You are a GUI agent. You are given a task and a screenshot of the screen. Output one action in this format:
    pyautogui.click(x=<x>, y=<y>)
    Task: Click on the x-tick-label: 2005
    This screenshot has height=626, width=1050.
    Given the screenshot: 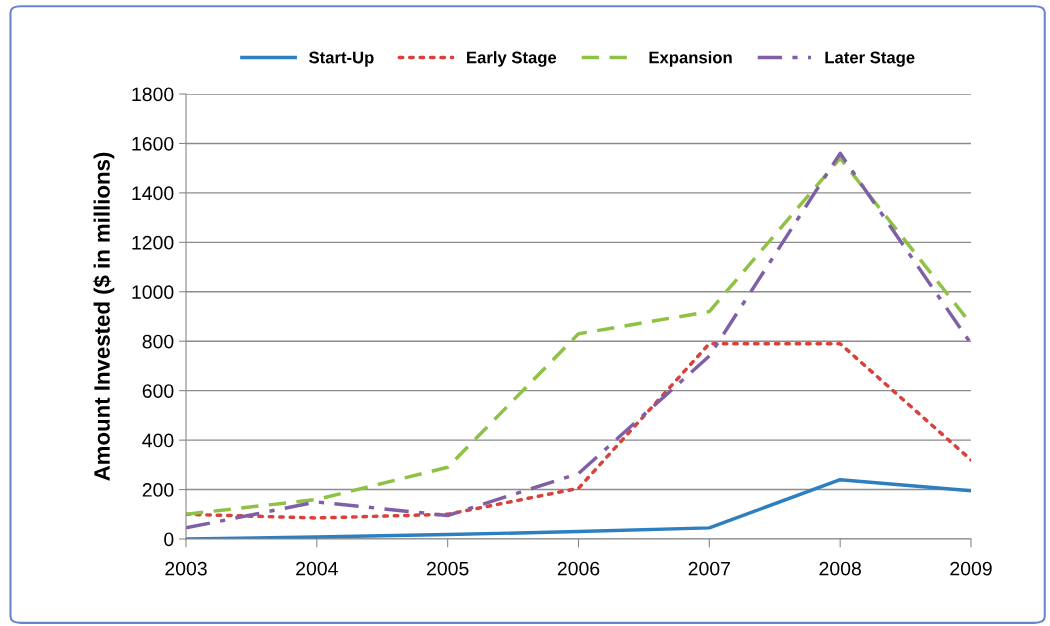 What is the action you would take?
    pyautogui.click(x=448, y=568)
    